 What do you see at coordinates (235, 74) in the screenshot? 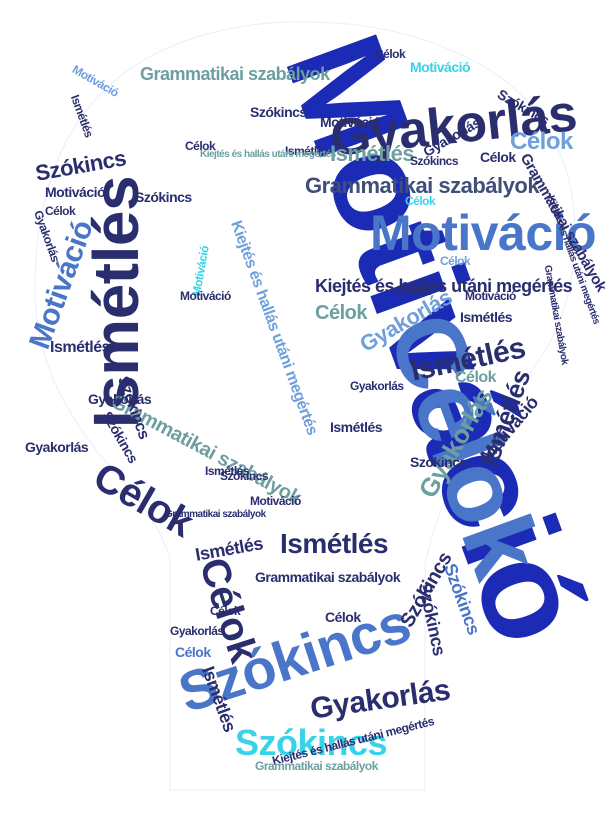
I see `word-grammatikai-2: Grammatikai szabályok` at bounding box center [235, 74].